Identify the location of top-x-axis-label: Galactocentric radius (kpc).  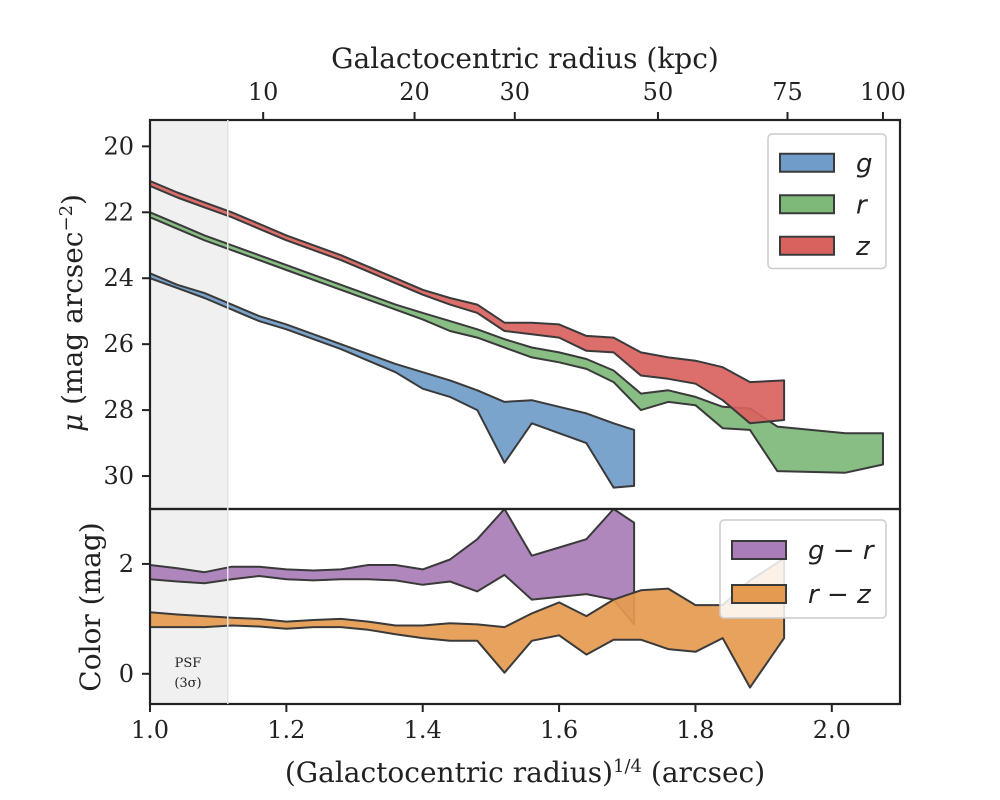
(525, 58).